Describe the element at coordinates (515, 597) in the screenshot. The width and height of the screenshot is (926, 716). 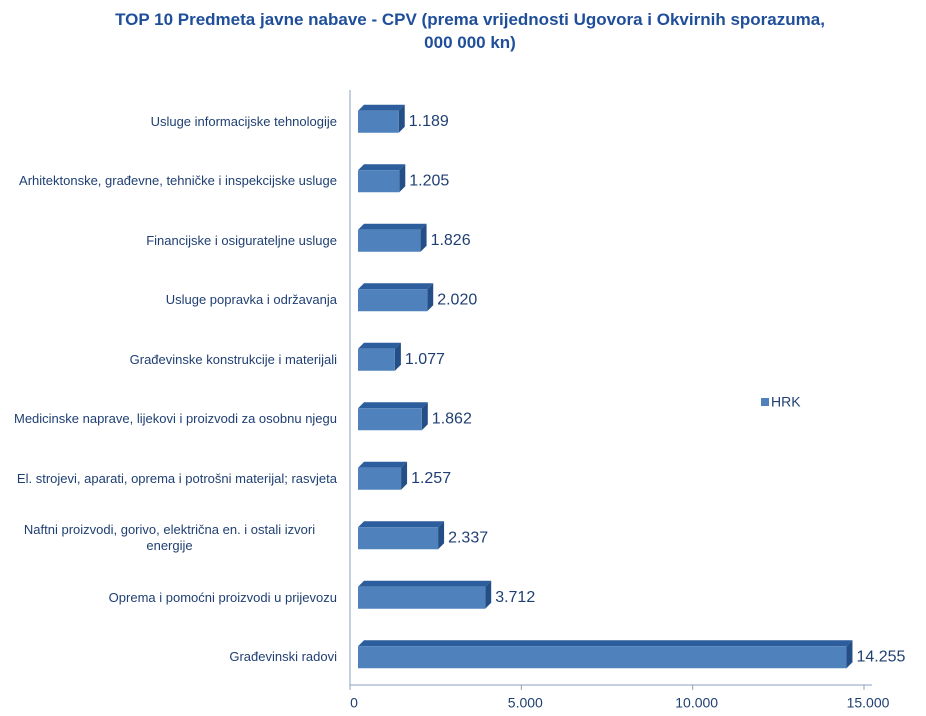
I see `data-label: 3.712` at that location.